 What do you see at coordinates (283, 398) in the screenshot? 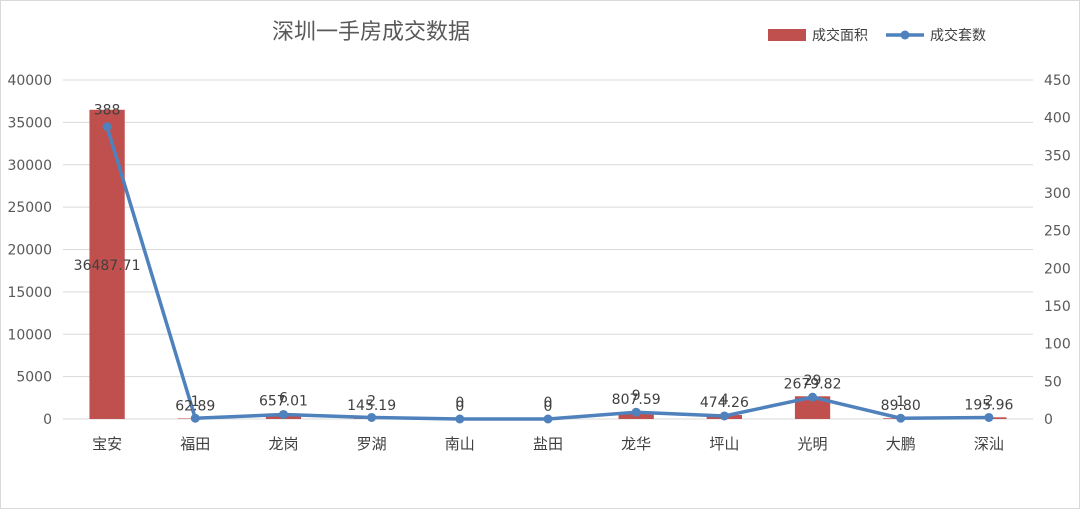
I see `line-data-label: 6` at bounding box center [283, 398].